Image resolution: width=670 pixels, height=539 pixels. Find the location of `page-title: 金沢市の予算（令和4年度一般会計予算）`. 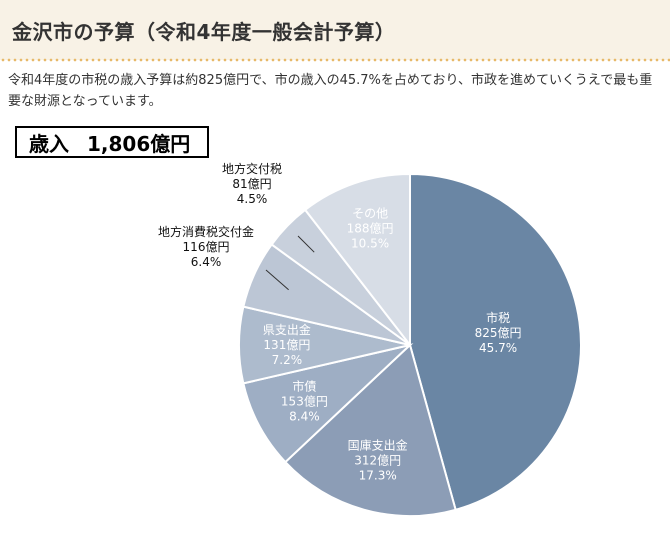

page-title: 金沢市の予算（令和4年度一般会計予算） is located at coordinates (204, 32).